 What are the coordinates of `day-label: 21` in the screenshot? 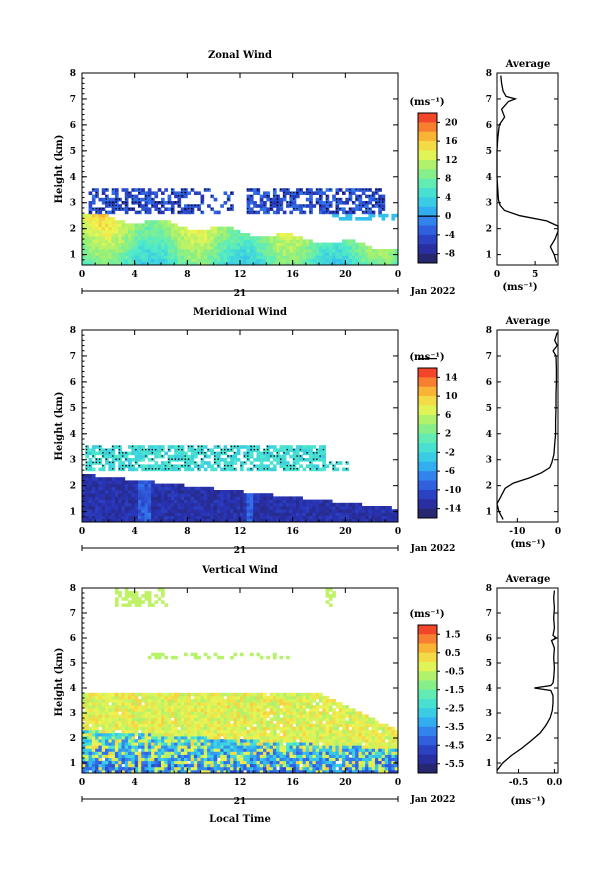 It's located at (240, 551).